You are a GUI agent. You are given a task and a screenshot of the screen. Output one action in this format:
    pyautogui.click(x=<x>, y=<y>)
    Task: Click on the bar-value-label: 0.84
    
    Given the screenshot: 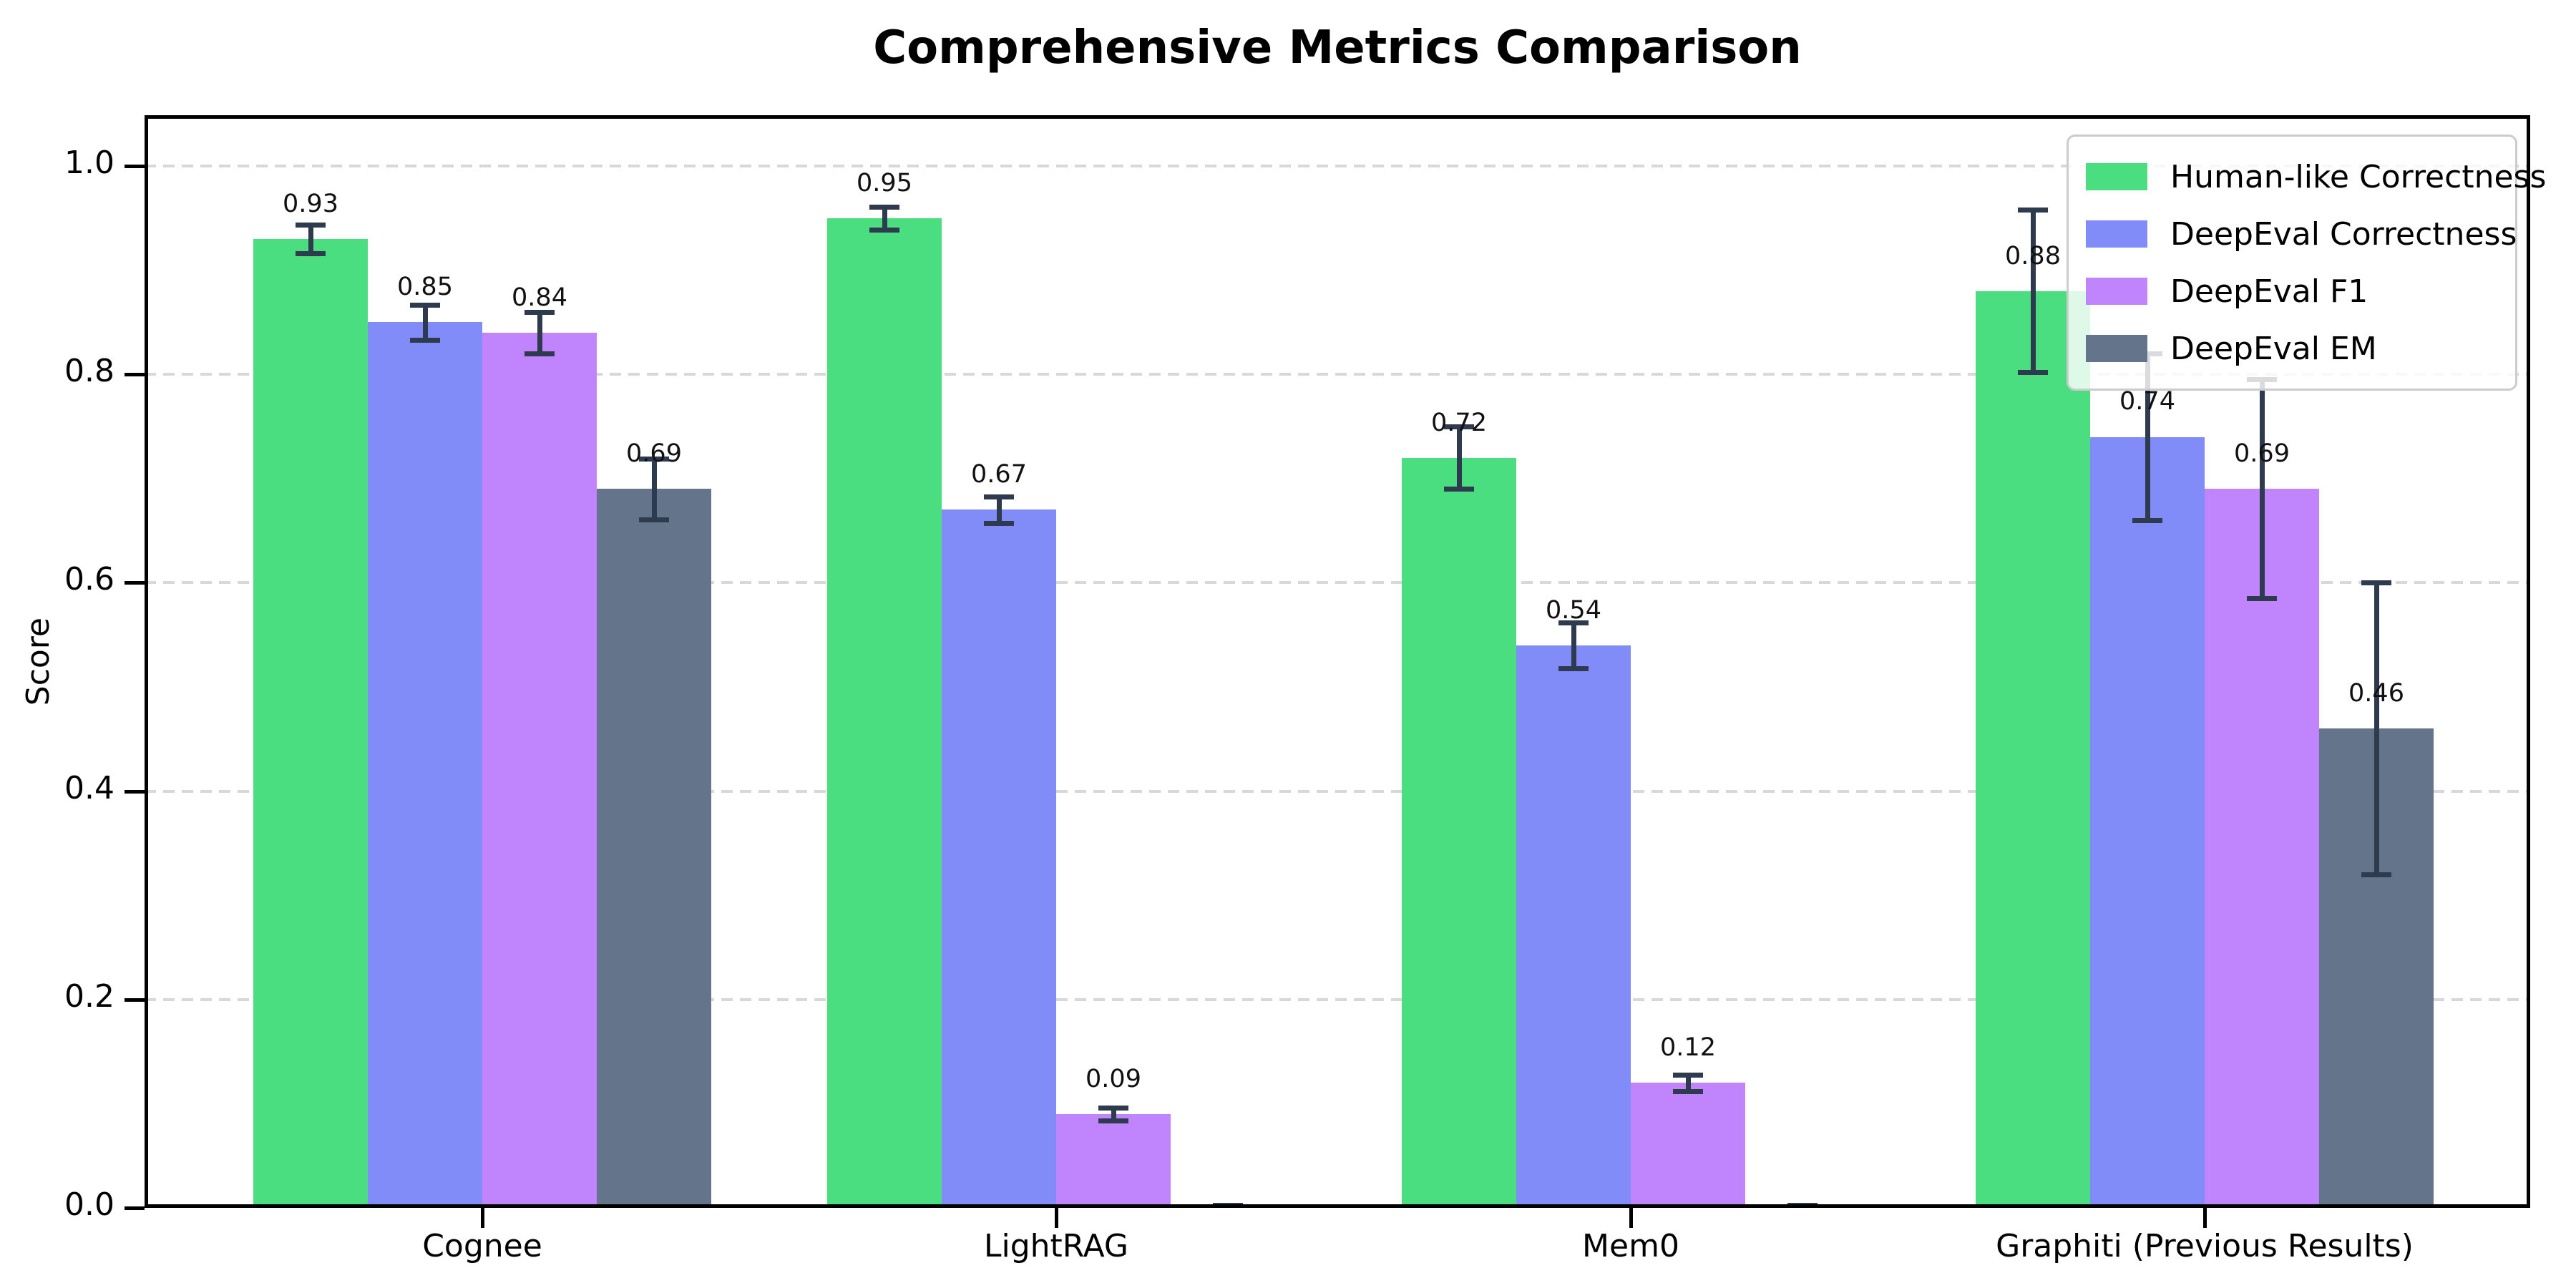 What is the action you would take?
    pyautogui.click(x=539, y=297)
    